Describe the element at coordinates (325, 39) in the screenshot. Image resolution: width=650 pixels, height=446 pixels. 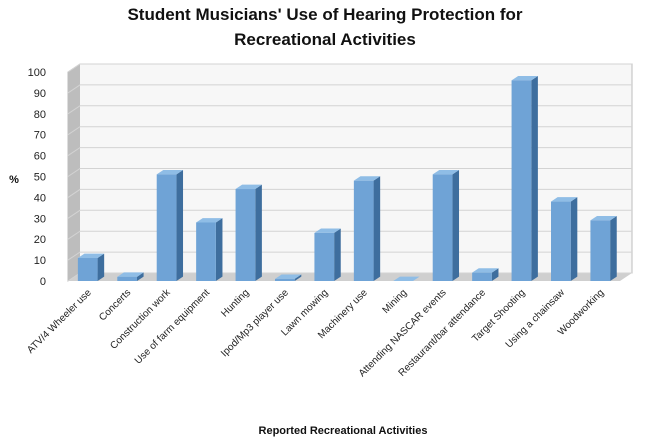
I see `chart-title-line-2: Recreational Activities` at that location.